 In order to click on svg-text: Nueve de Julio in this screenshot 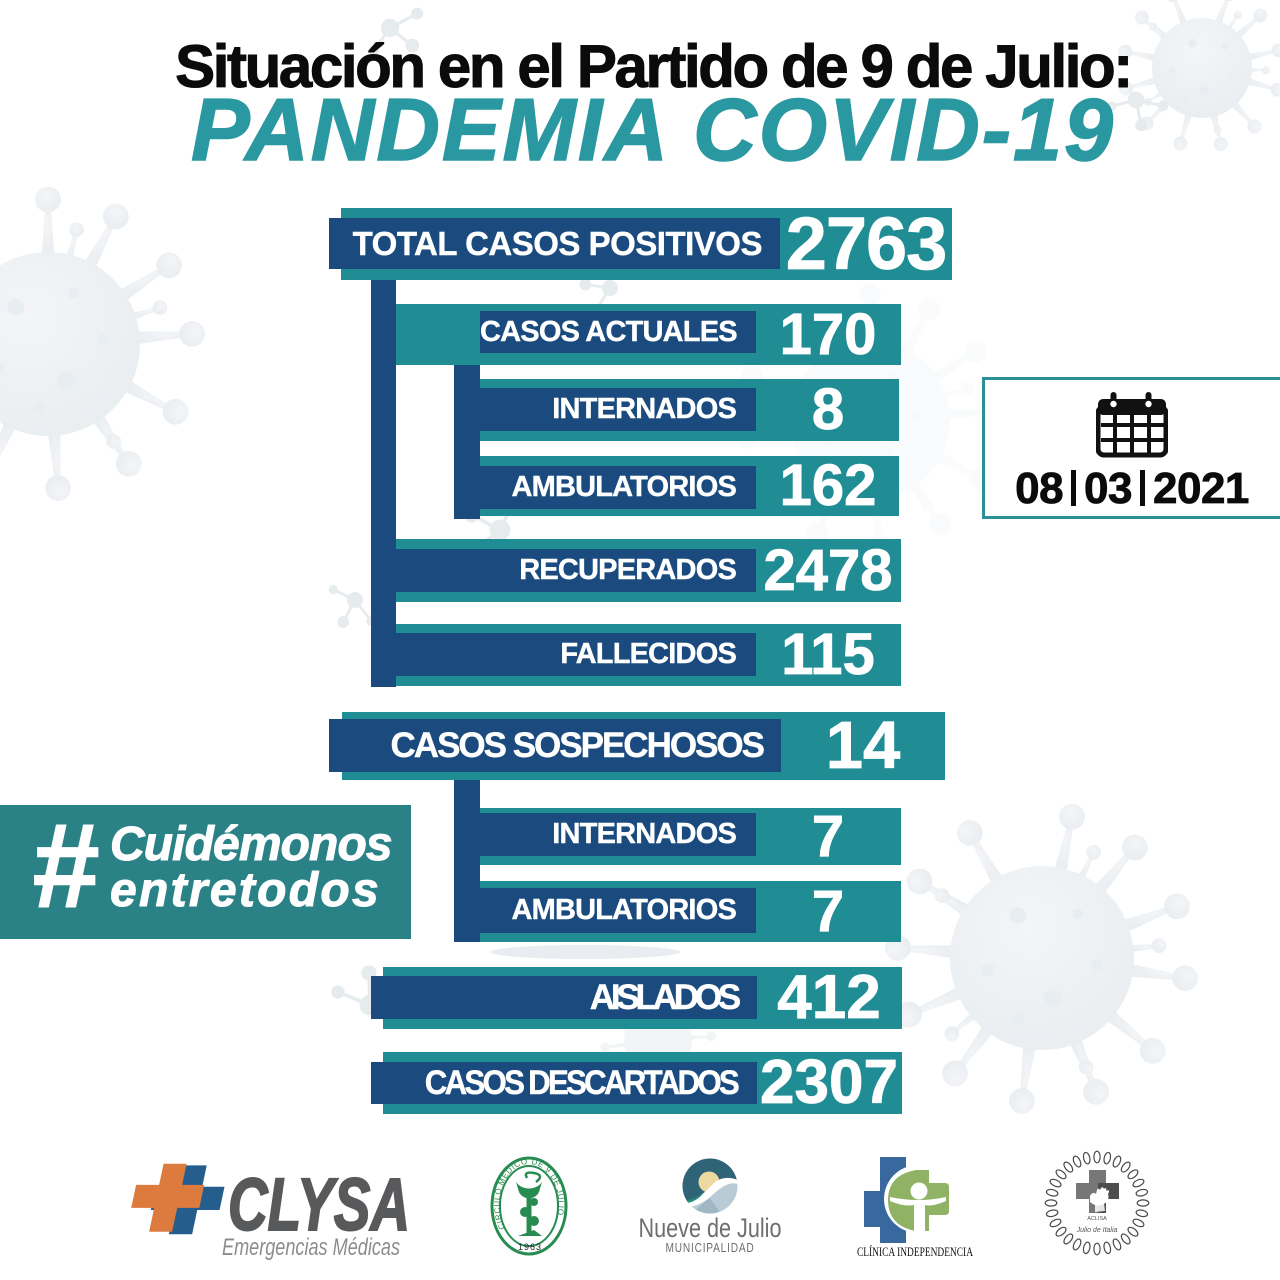, I will do `click(710, 1228)`.